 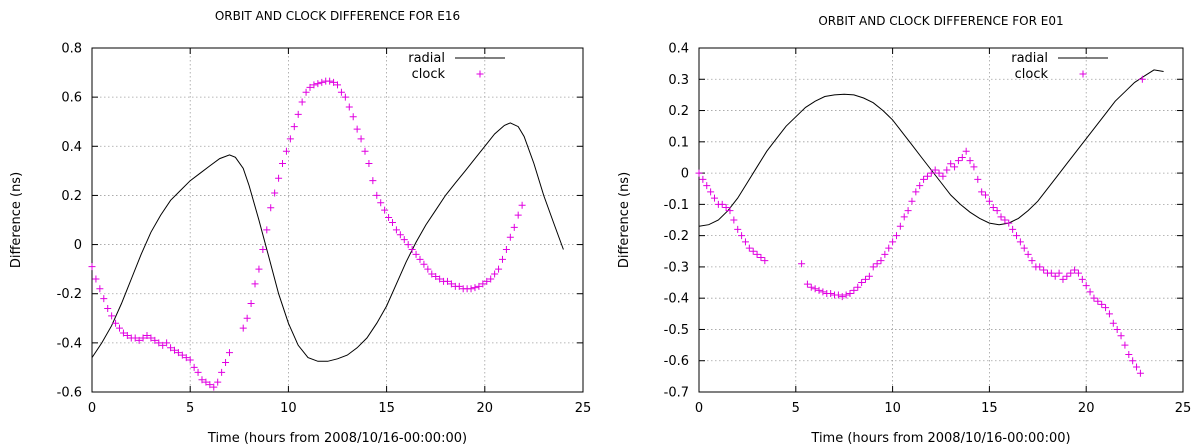 I want to click on y-tick-label: 0.3, so click(x=678, y=80).